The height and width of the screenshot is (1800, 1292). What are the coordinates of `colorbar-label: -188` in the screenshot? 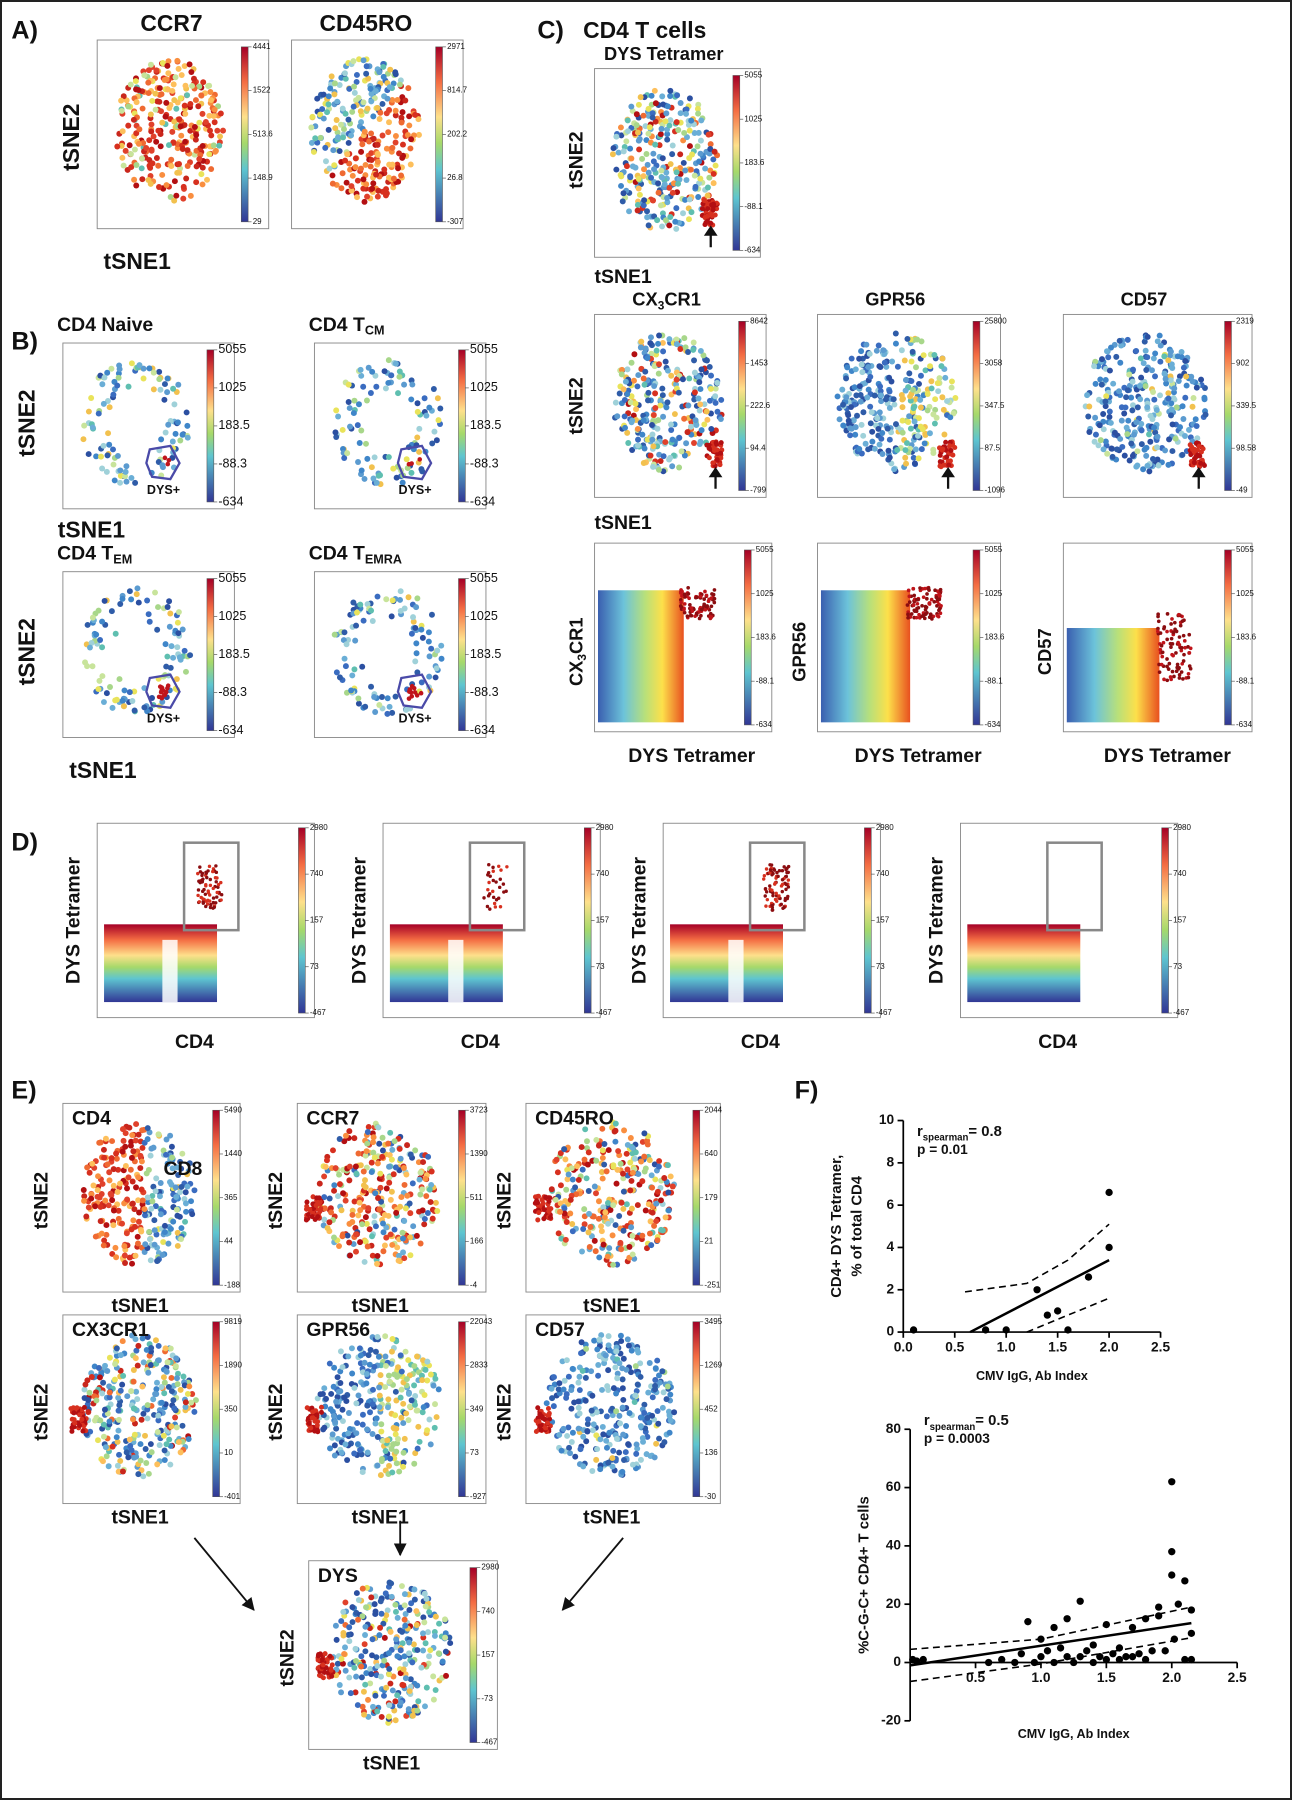 It's located at (232, 1284).